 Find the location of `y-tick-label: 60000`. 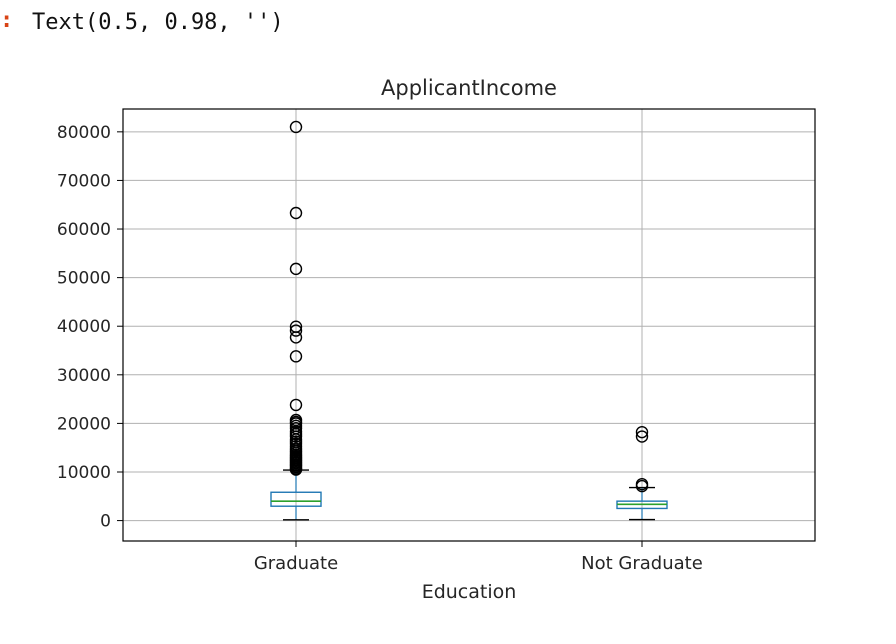

y-tick-label: 60000 is located at coordinates (84, 230).